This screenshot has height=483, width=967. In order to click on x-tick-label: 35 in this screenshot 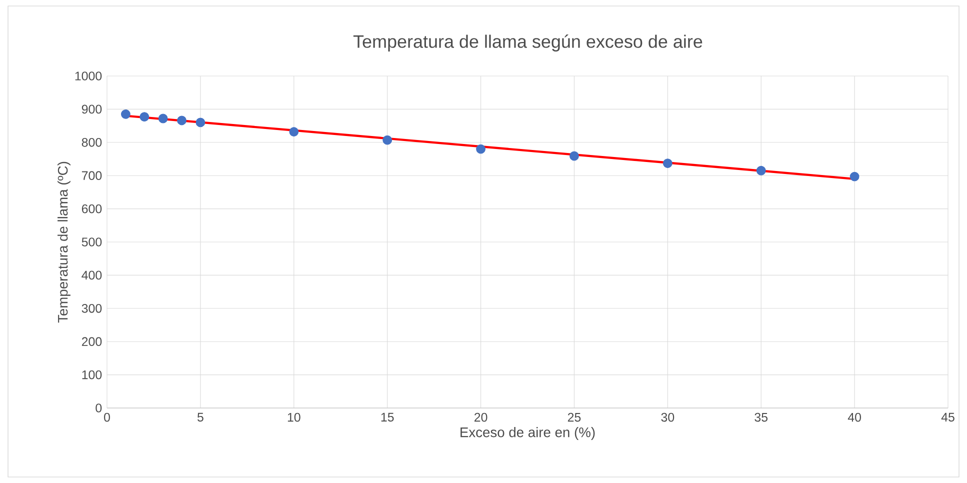, I will do `click(761, 417)`.